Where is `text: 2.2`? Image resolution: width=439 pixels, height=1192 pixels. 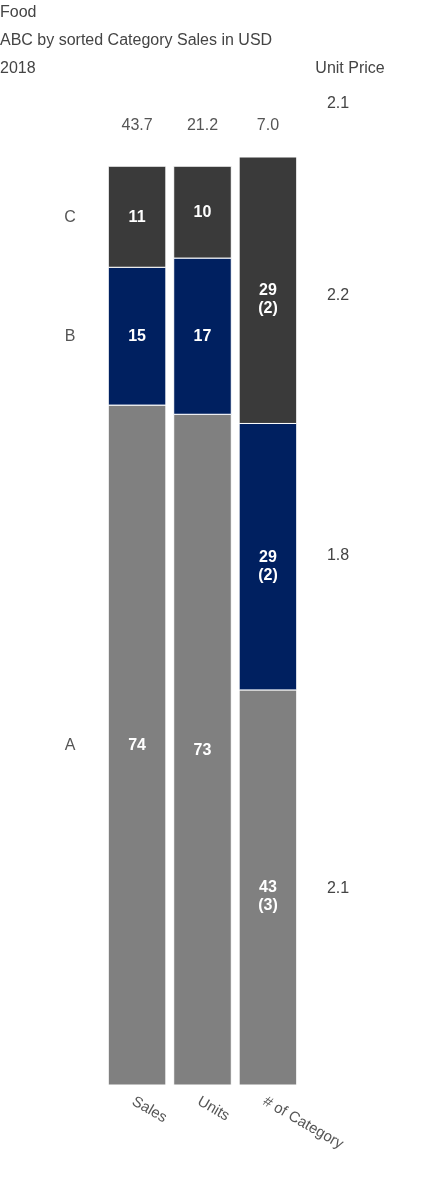
text: 2.2 is located at coordinates (338, 294).